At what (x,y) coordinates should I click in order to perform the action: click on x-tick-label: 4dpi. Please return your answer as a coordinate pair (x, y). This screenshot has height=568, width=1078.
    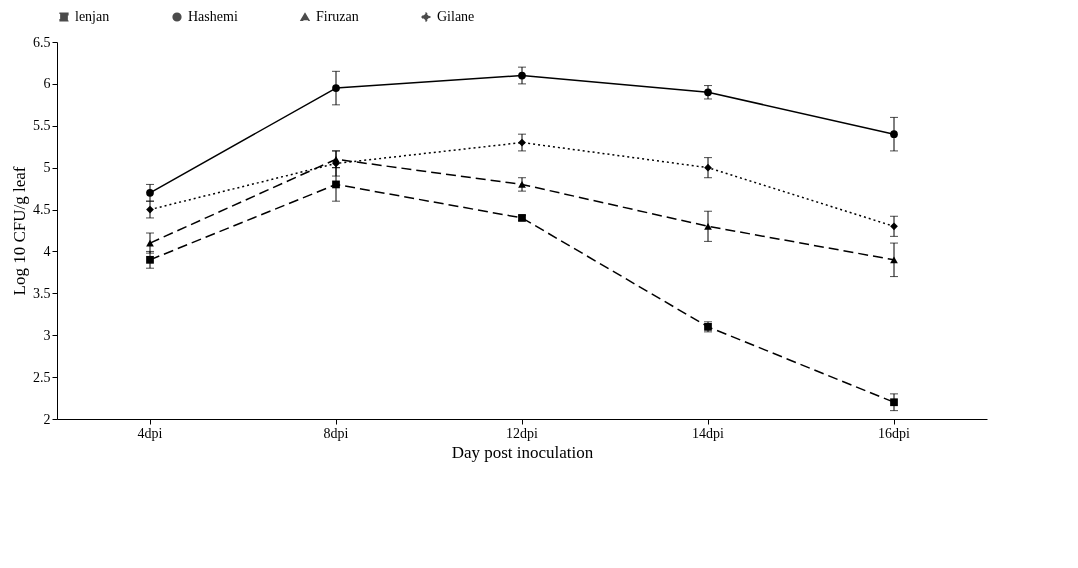
    Looking at the image, I should click on (150, 433).